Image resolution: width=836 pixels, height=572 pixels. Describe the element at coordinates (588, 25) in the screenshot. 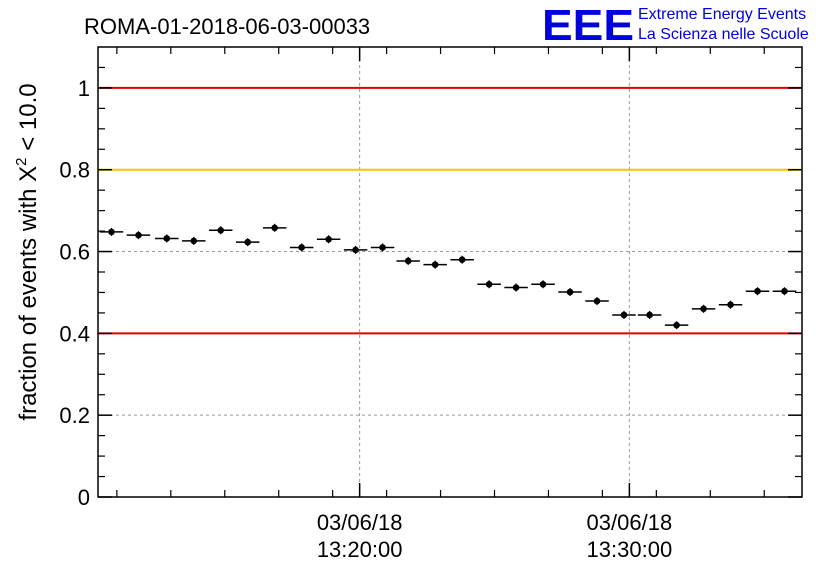

I see `eee-logo-mark: EEE` at that location.